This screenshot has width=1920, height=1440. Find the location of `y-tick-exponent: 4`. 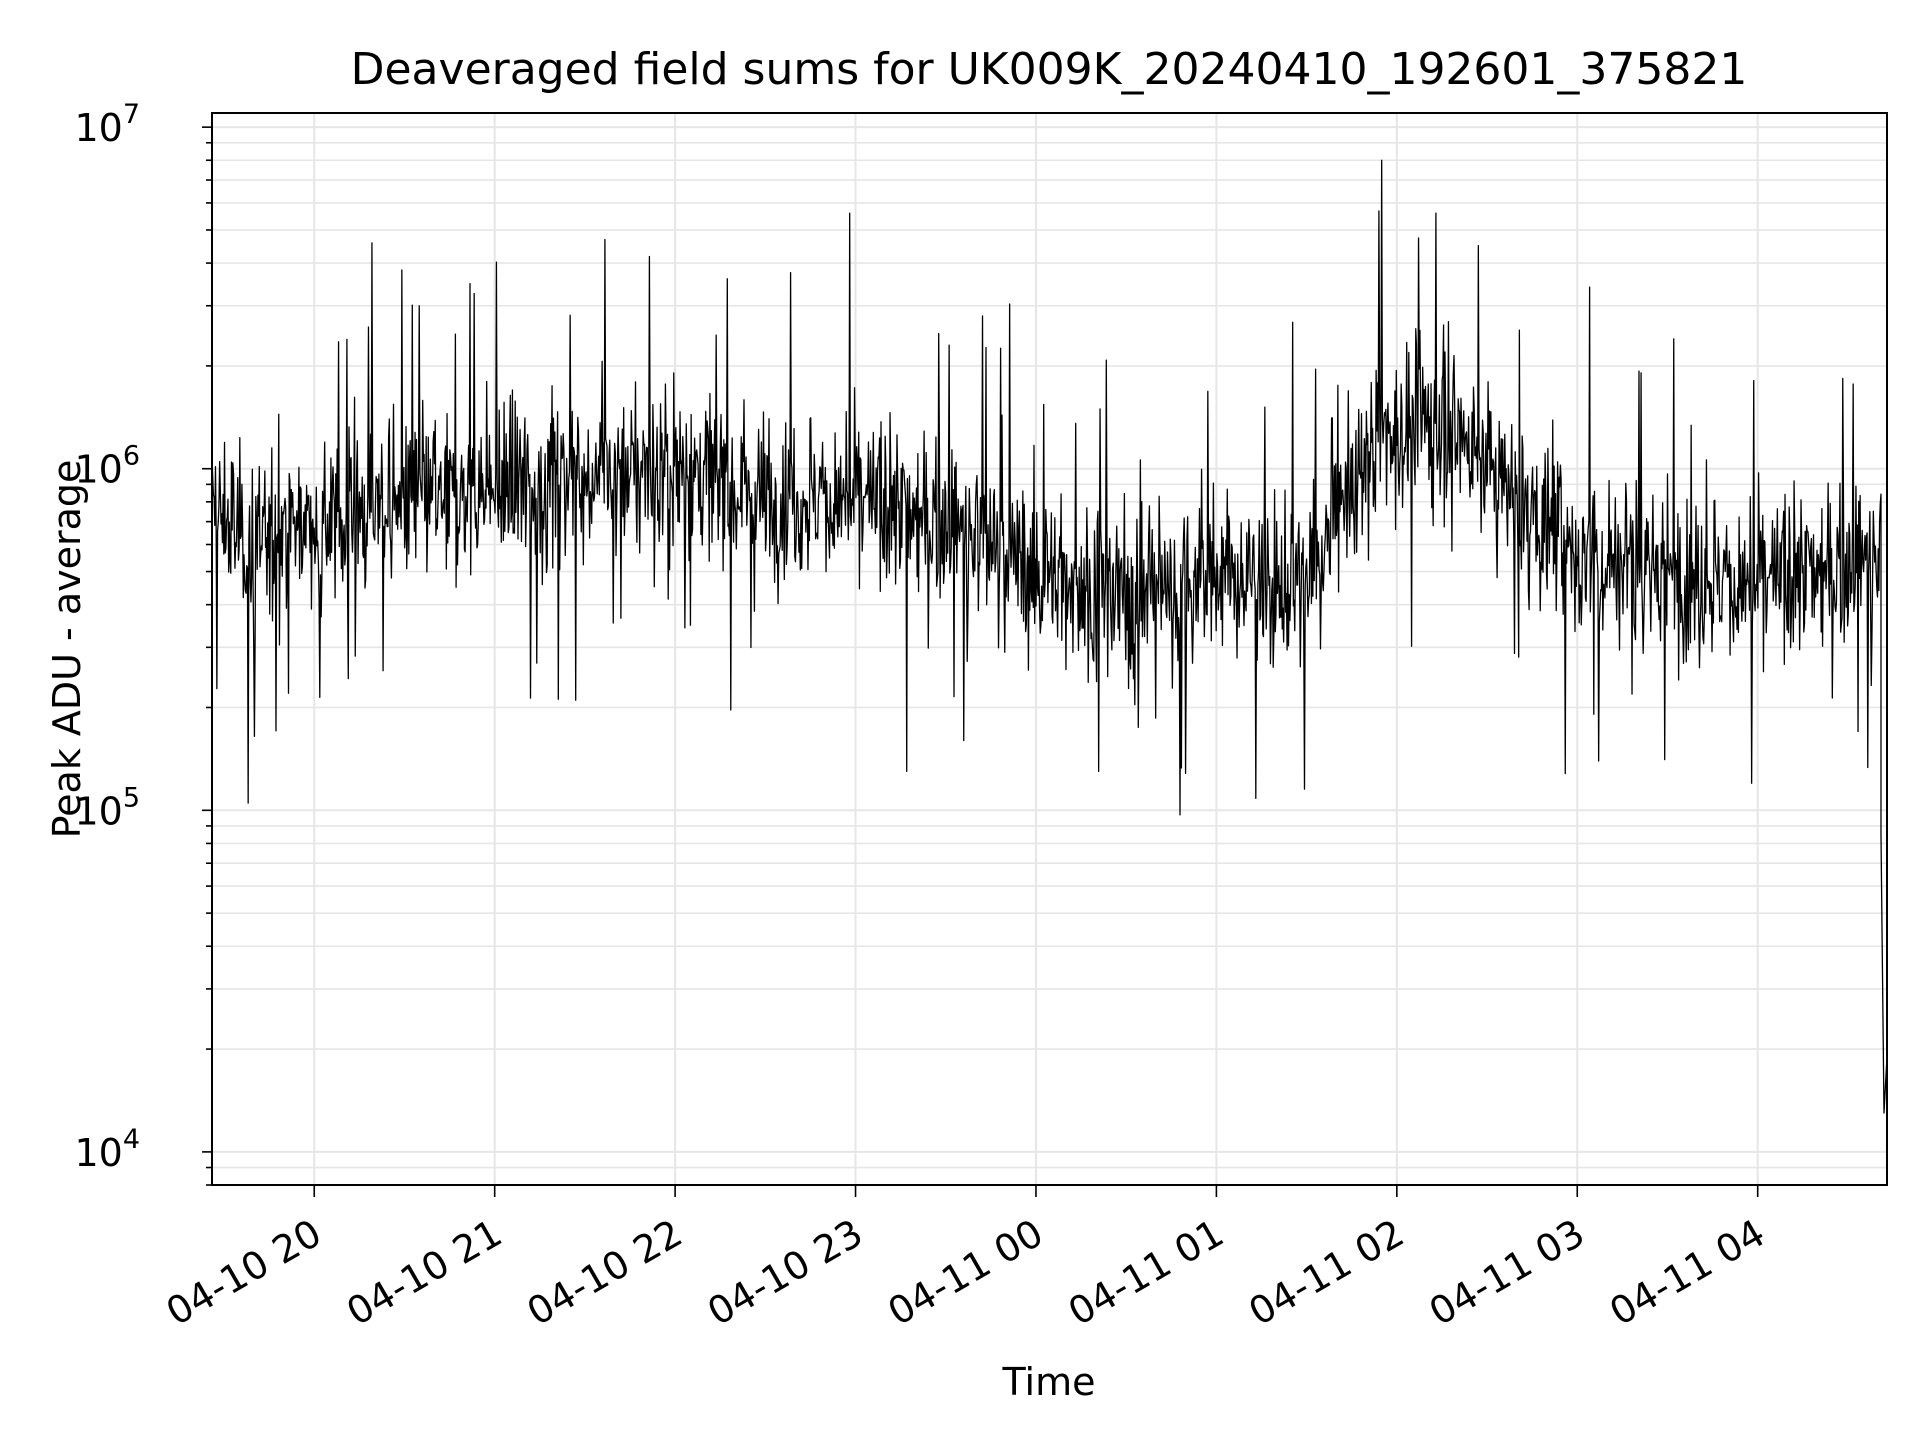

y-tick-exponent: 4 is located at coordinates (131, 1139).